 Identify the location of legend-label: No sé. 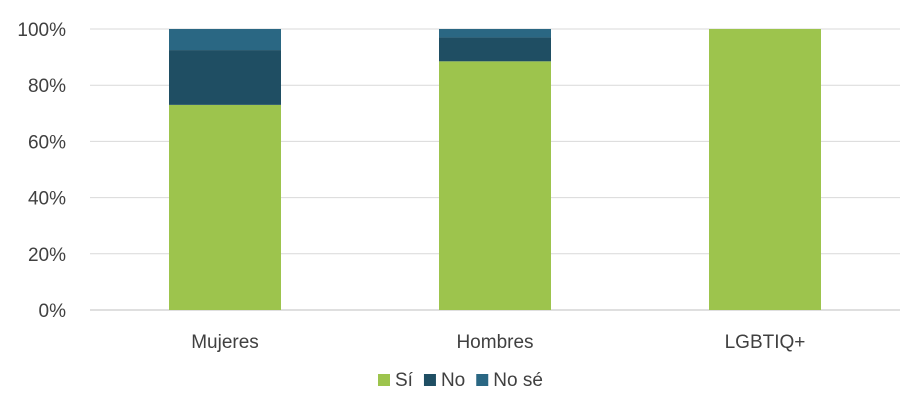
(518, 380).